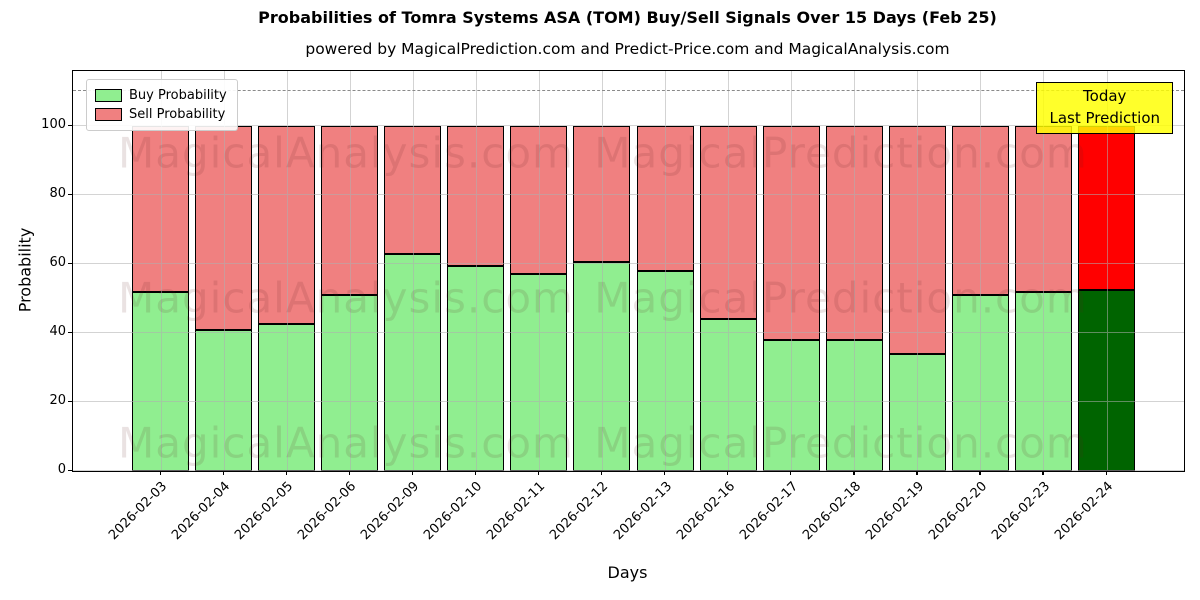 The image size is (1200, 600). What do you see at coordinates (178, 95) in the screenshot?
I see `legend-label-buy: Buy Probability` at bounding box center [178, 95].